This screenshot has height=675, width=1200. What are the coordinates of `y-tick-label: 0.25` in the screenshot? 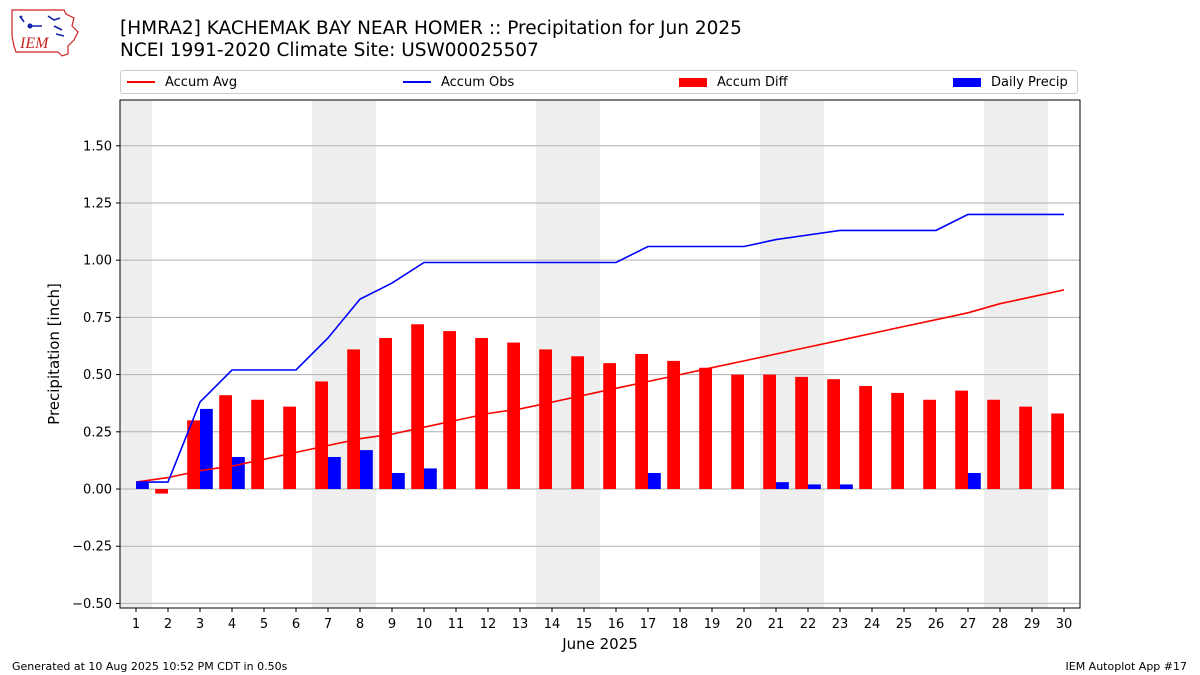 It's located at (97, 432).